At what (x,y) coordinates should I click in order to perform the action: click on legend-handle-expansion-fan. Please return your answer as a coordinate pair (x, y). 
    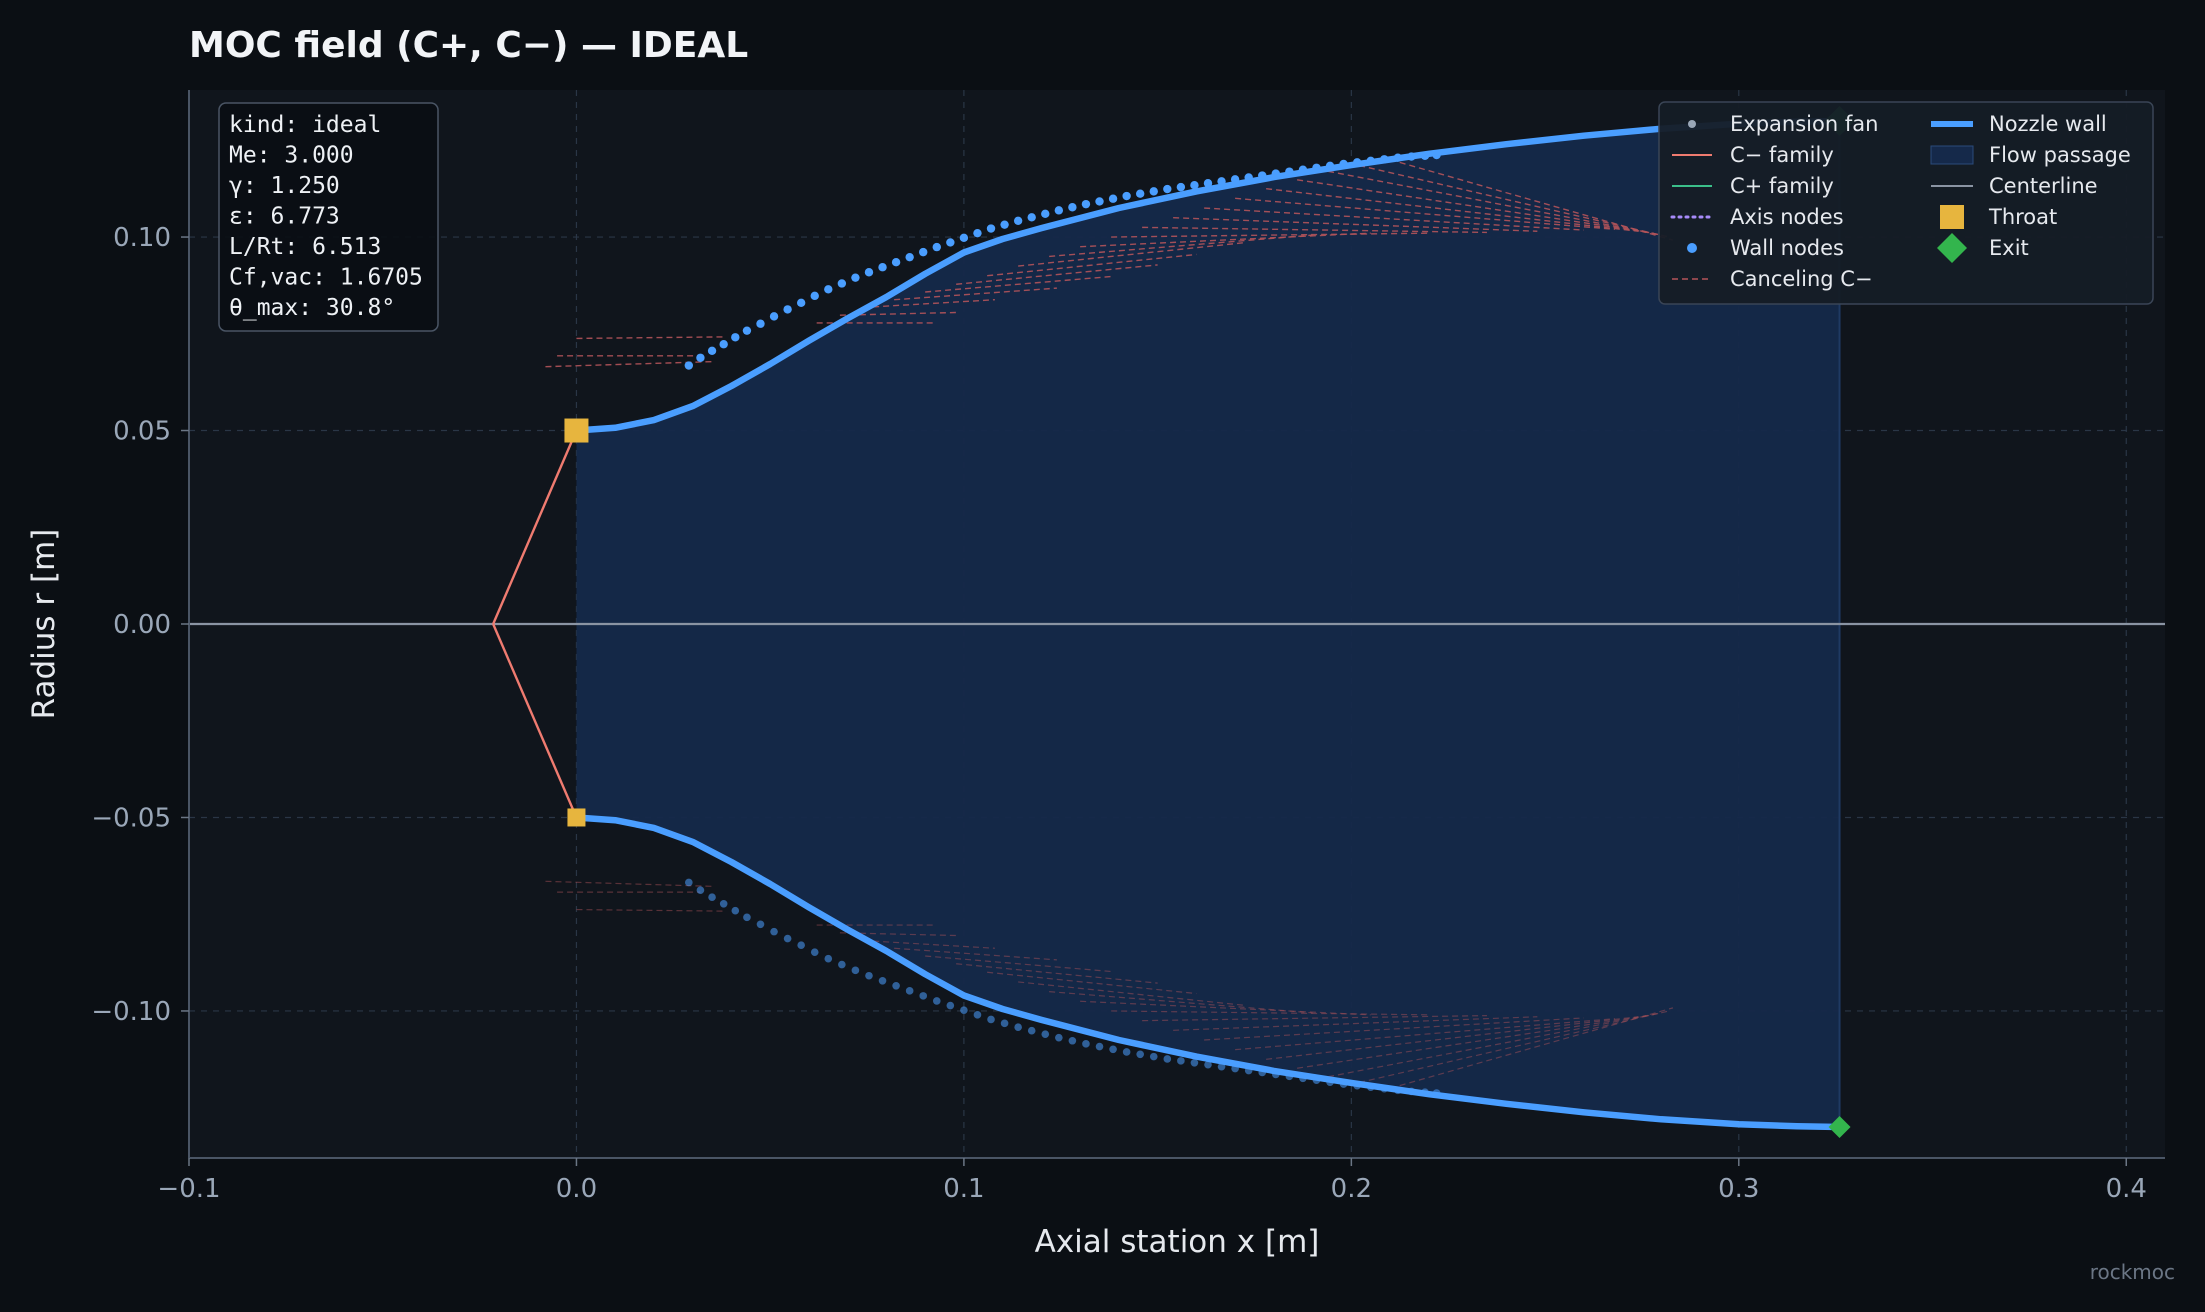
    Looking at the image, I should click on (1692, 124).